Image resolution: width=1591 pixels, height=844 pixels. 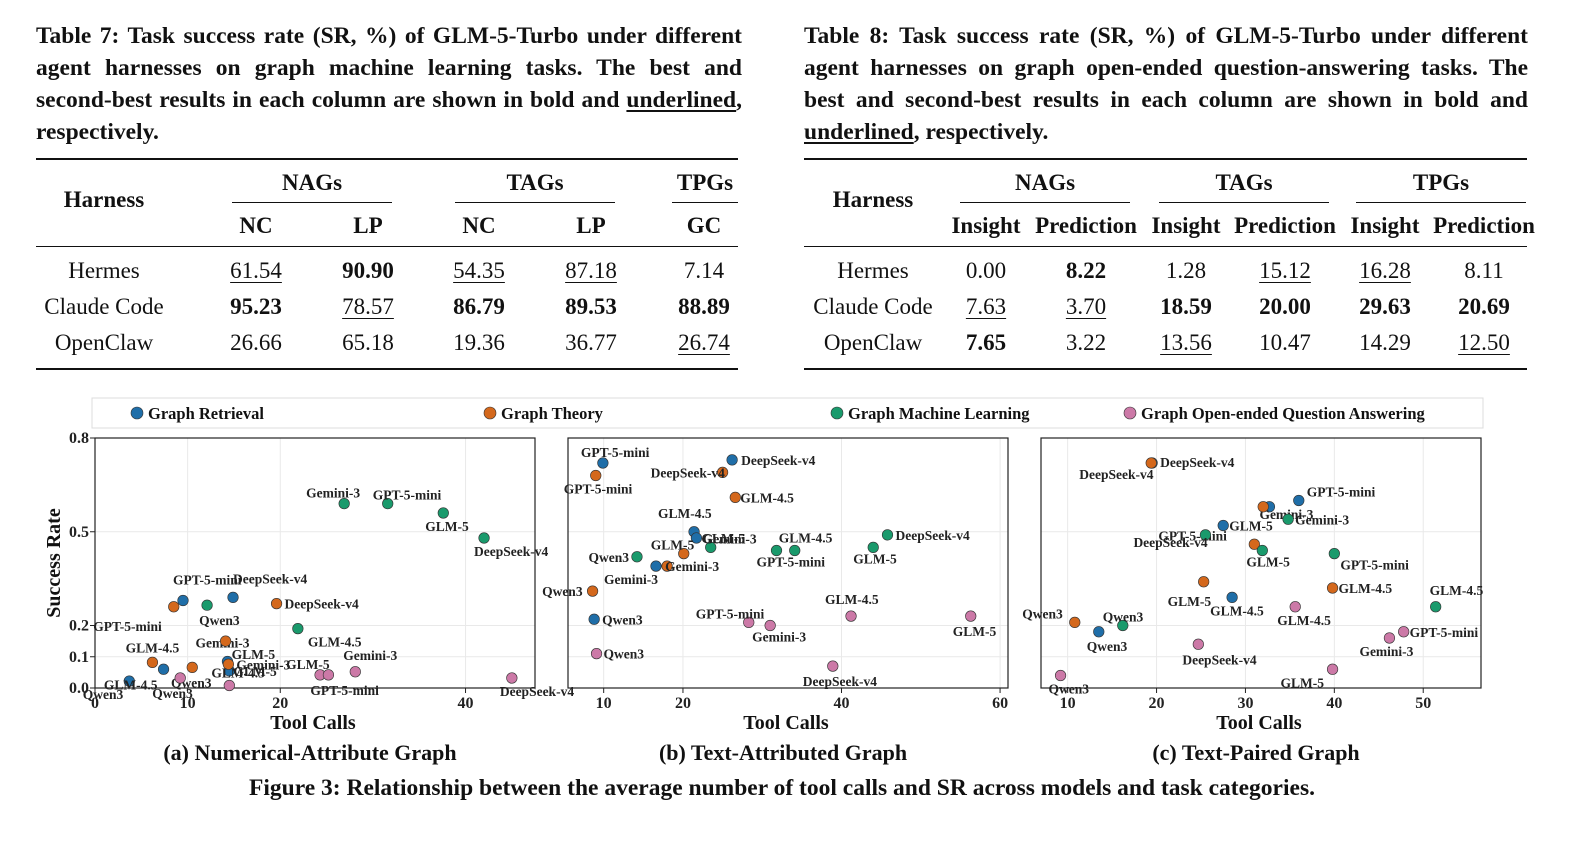 I want to click on table-cell: 13.56, so click(x=1186, y=342).